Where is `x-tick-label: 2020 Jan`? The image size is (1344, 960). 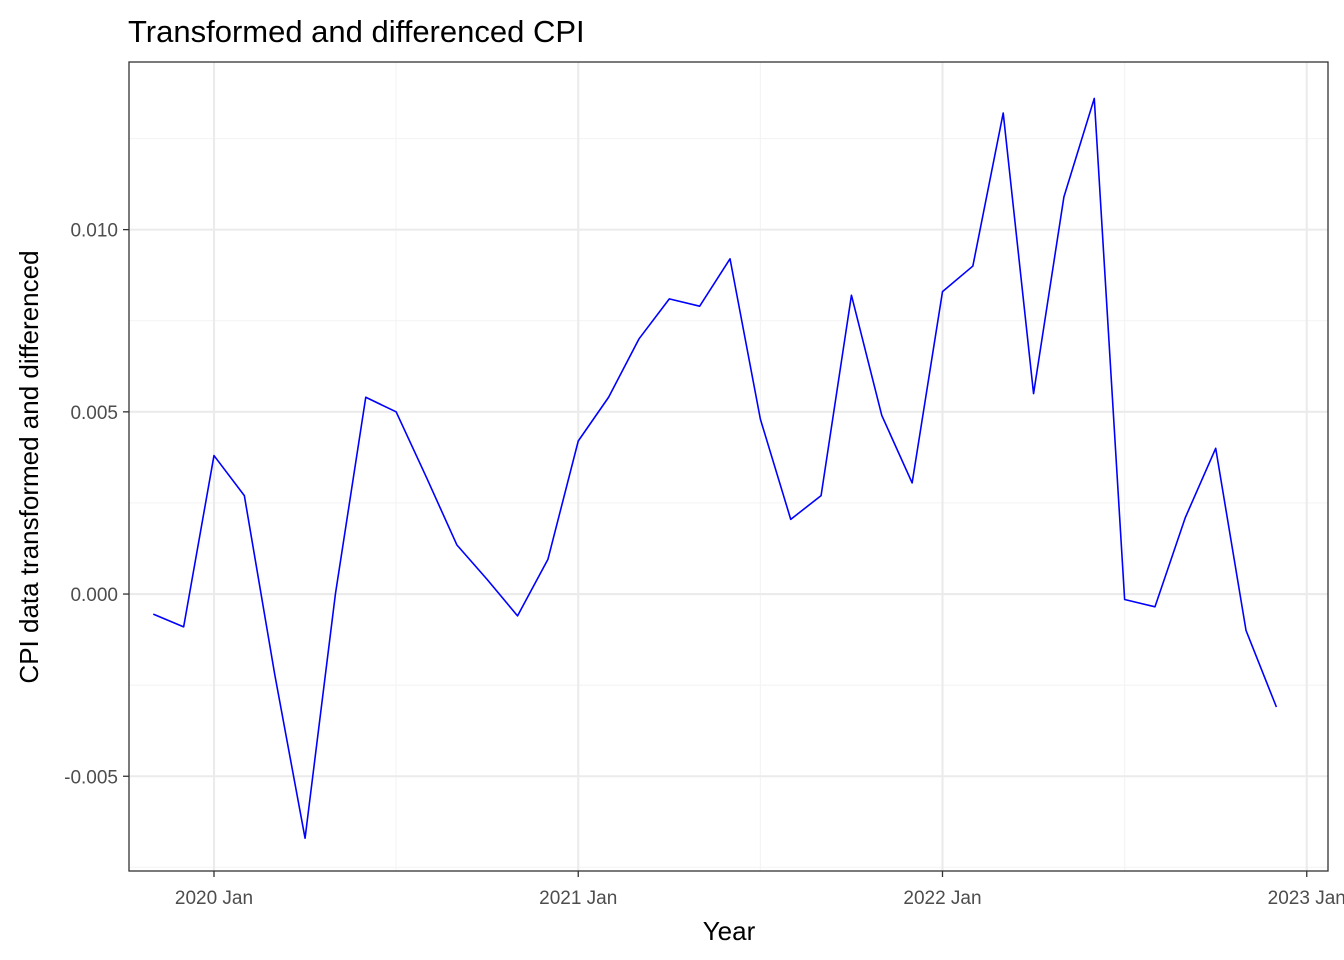
x-tick-label: 2020 Jan is located at coordinates (214, 898).